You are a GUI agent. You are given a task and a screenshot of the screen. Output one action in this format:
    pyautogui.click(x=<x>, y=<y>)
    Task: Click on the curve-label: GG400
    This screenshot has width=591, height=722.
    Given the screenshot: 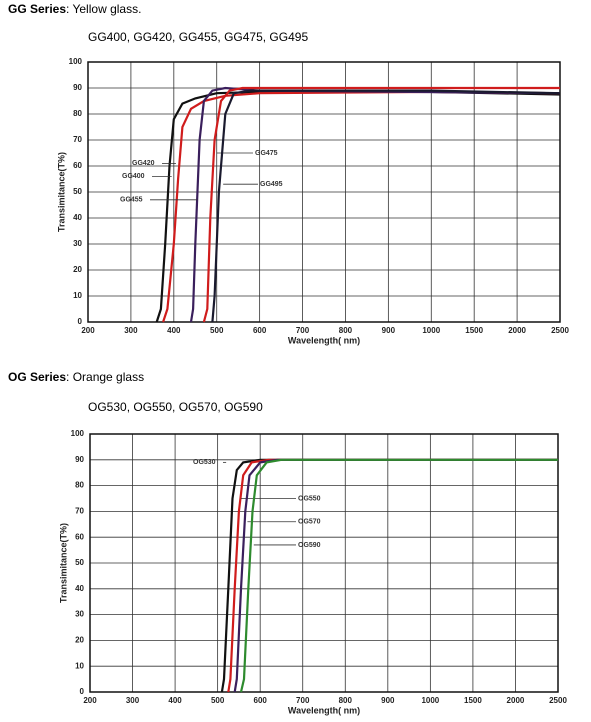 What is the action you would take?
    pyautogui.click(x=133, y=176)
    